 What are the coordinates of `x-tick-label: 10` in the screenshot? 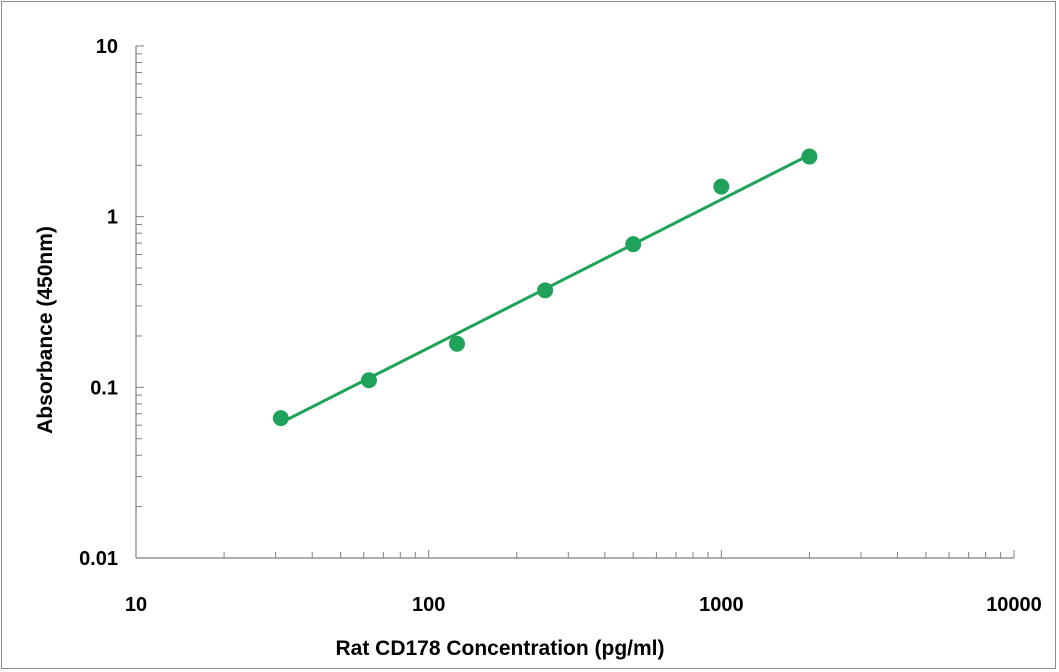 It's located at (136, 605).